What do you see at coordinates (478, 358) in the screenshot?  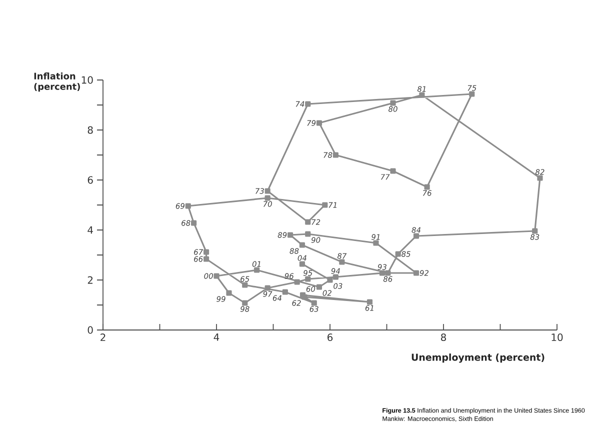 I see `x-axis-title: Unemployment (percent)` at bounding box center [478, 358].